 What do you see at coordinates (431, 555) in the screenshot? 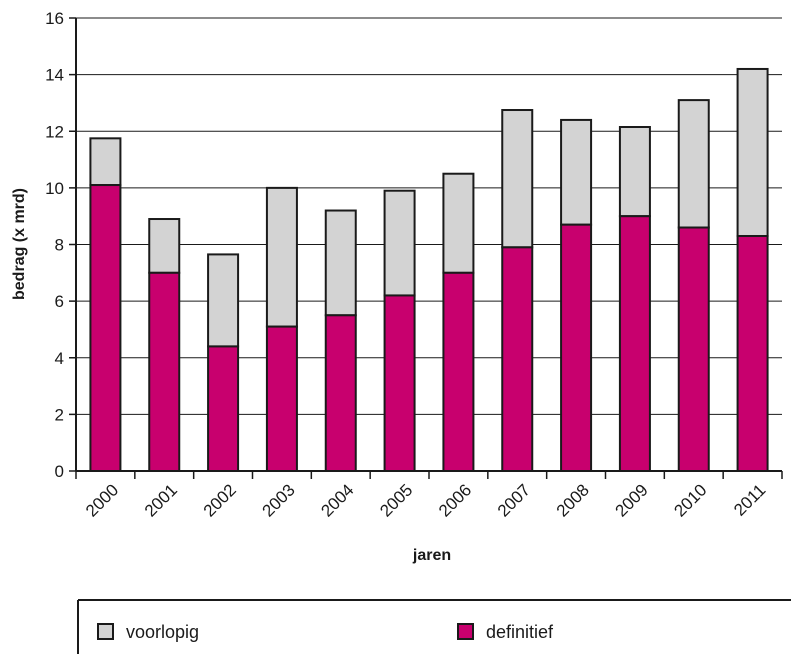
I see `x-axis-title: jaren` at bounding box center [431, 555].